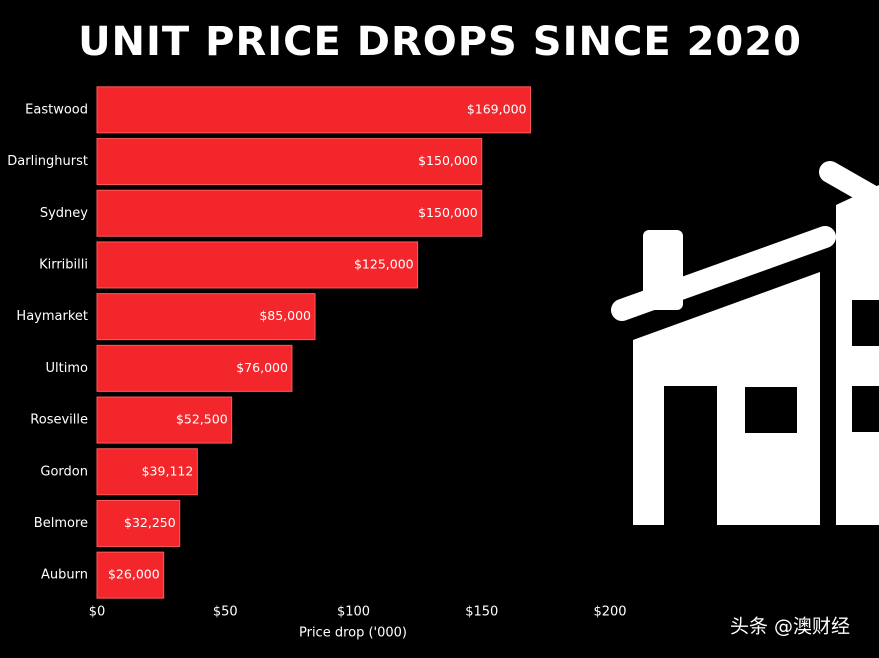  Describe the element at coordinates (64, 575) in the screenshot. I see `y-tick-label: Auburn` at that location.